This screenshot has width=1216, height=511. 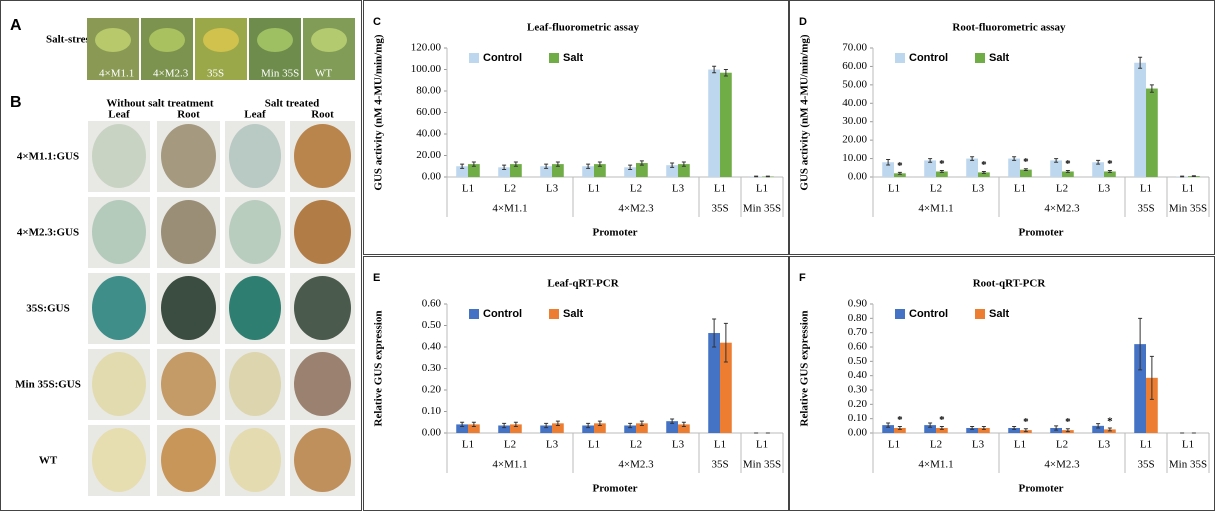 I want to click on condition-header: Without salt treatment, so click(x=159, y=104).